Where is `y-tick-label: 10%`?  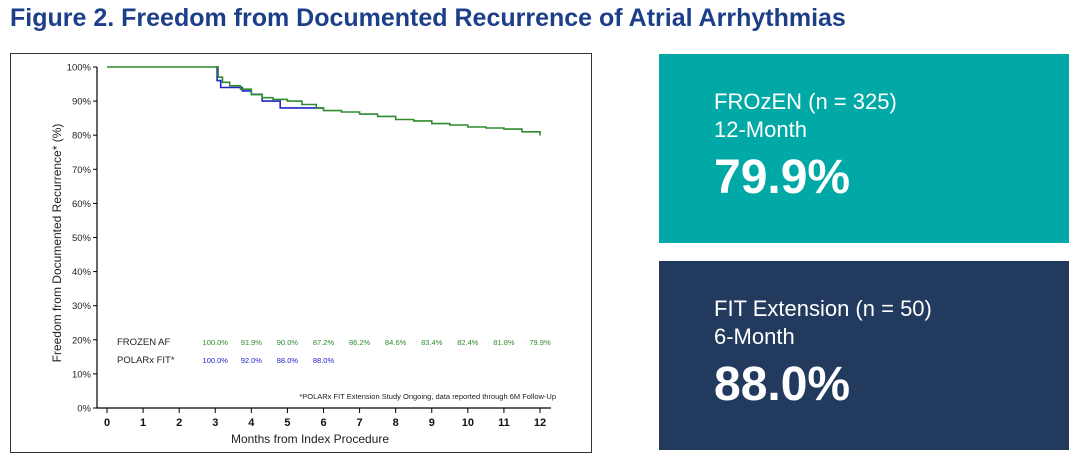
y-tick-label: 10% is located at coordinates (82, 374).